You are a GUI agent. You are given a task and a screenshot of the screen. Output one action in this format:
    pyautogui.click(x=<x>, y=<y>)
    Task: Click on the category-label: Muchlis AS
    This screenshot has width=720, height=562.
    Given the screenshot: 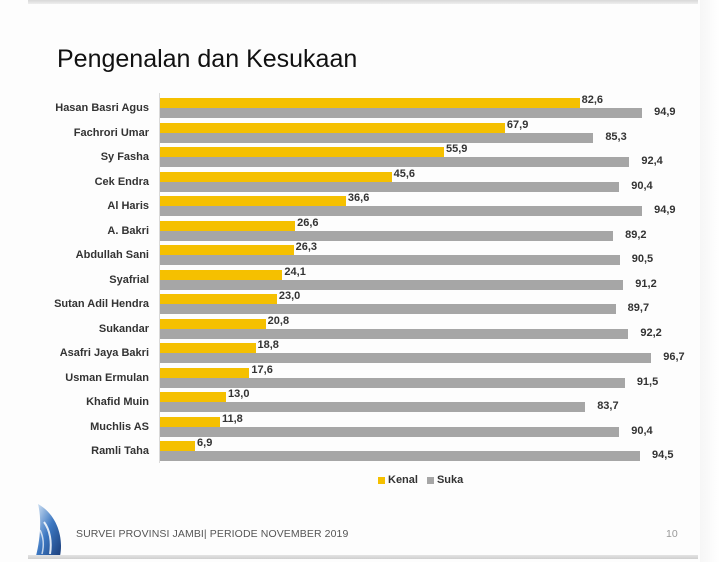 What is the action you would take?
    pyautogui.click(x=119, y=426)
    